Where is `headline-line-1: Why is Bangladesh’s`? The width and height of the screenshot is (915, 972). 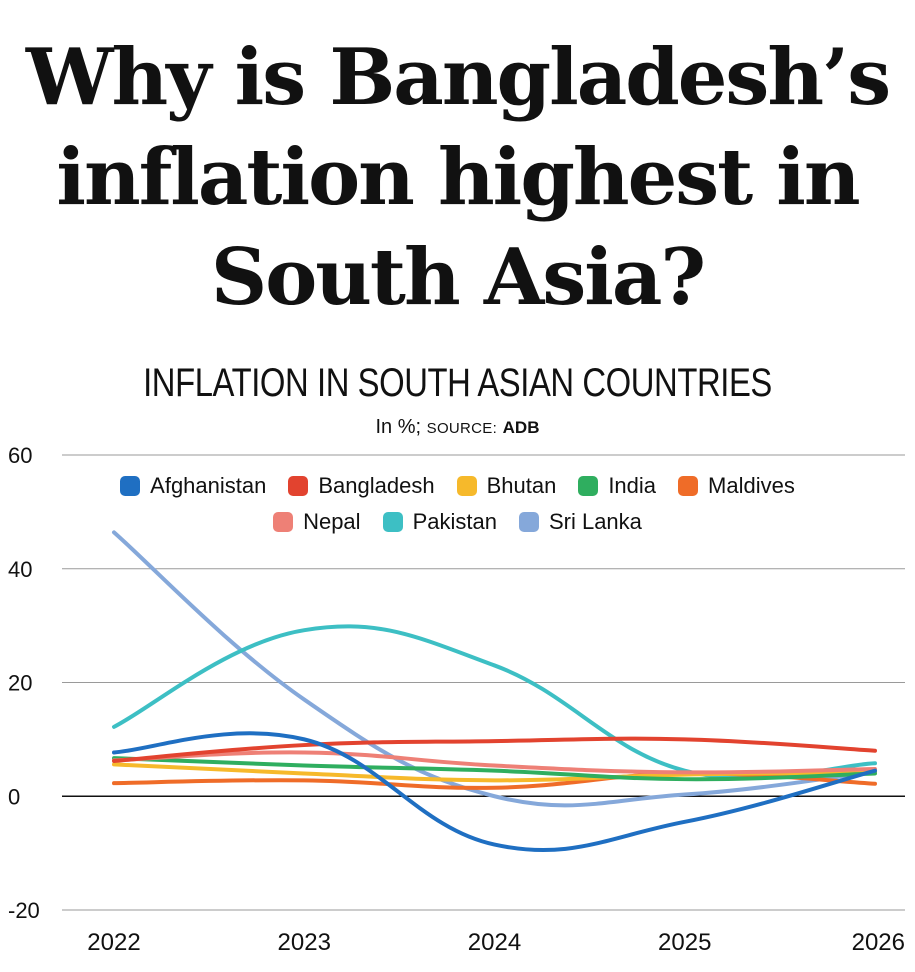 headline-line-1: Why is Bangladesh’s is located at coordinates (458, 77).